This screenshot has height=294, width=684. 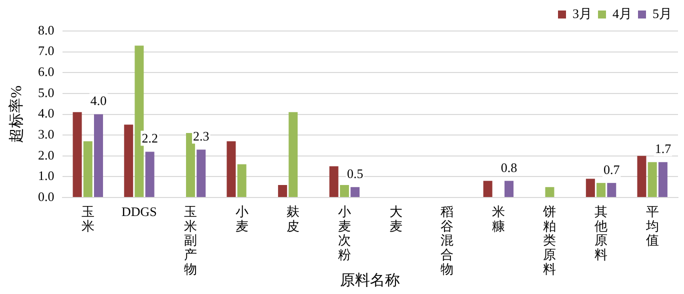 I want to click on data-label: 0.5, so click(x=355, y=174).